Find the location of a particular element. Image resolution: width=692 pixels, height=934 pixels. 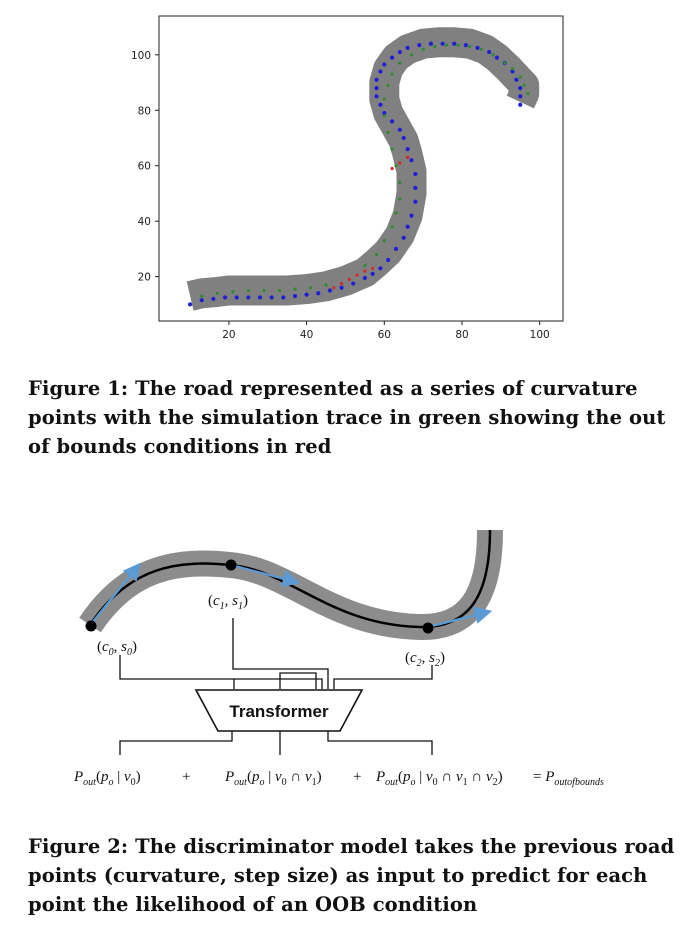

point-label-0: (c0, s0) is located at coordinates (117, 648).